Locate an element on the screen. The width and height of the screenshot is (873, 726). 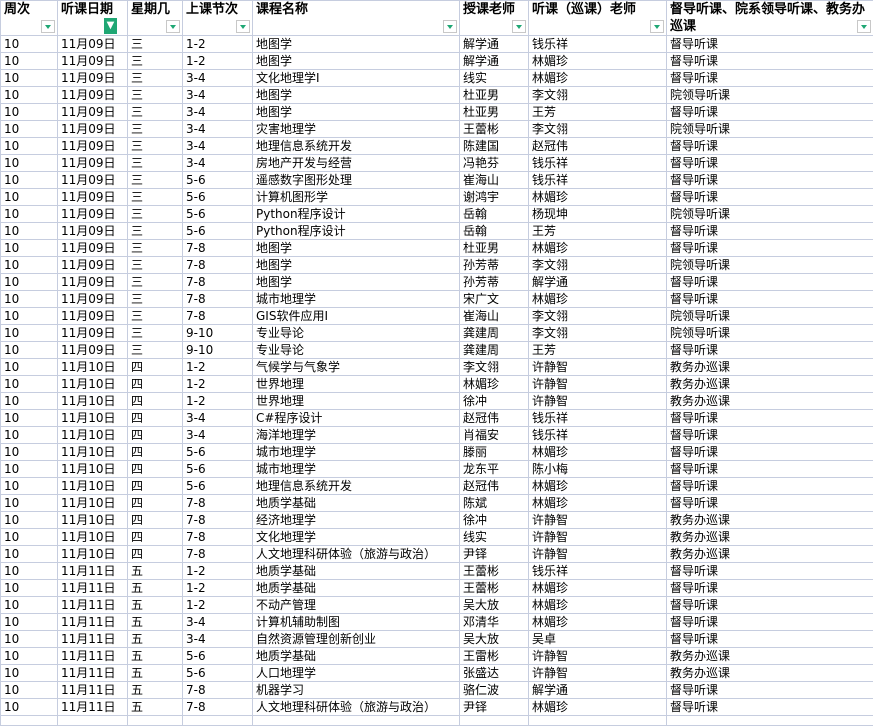
cell-teacher: 岳翰 is located at coordinates (494, 214).